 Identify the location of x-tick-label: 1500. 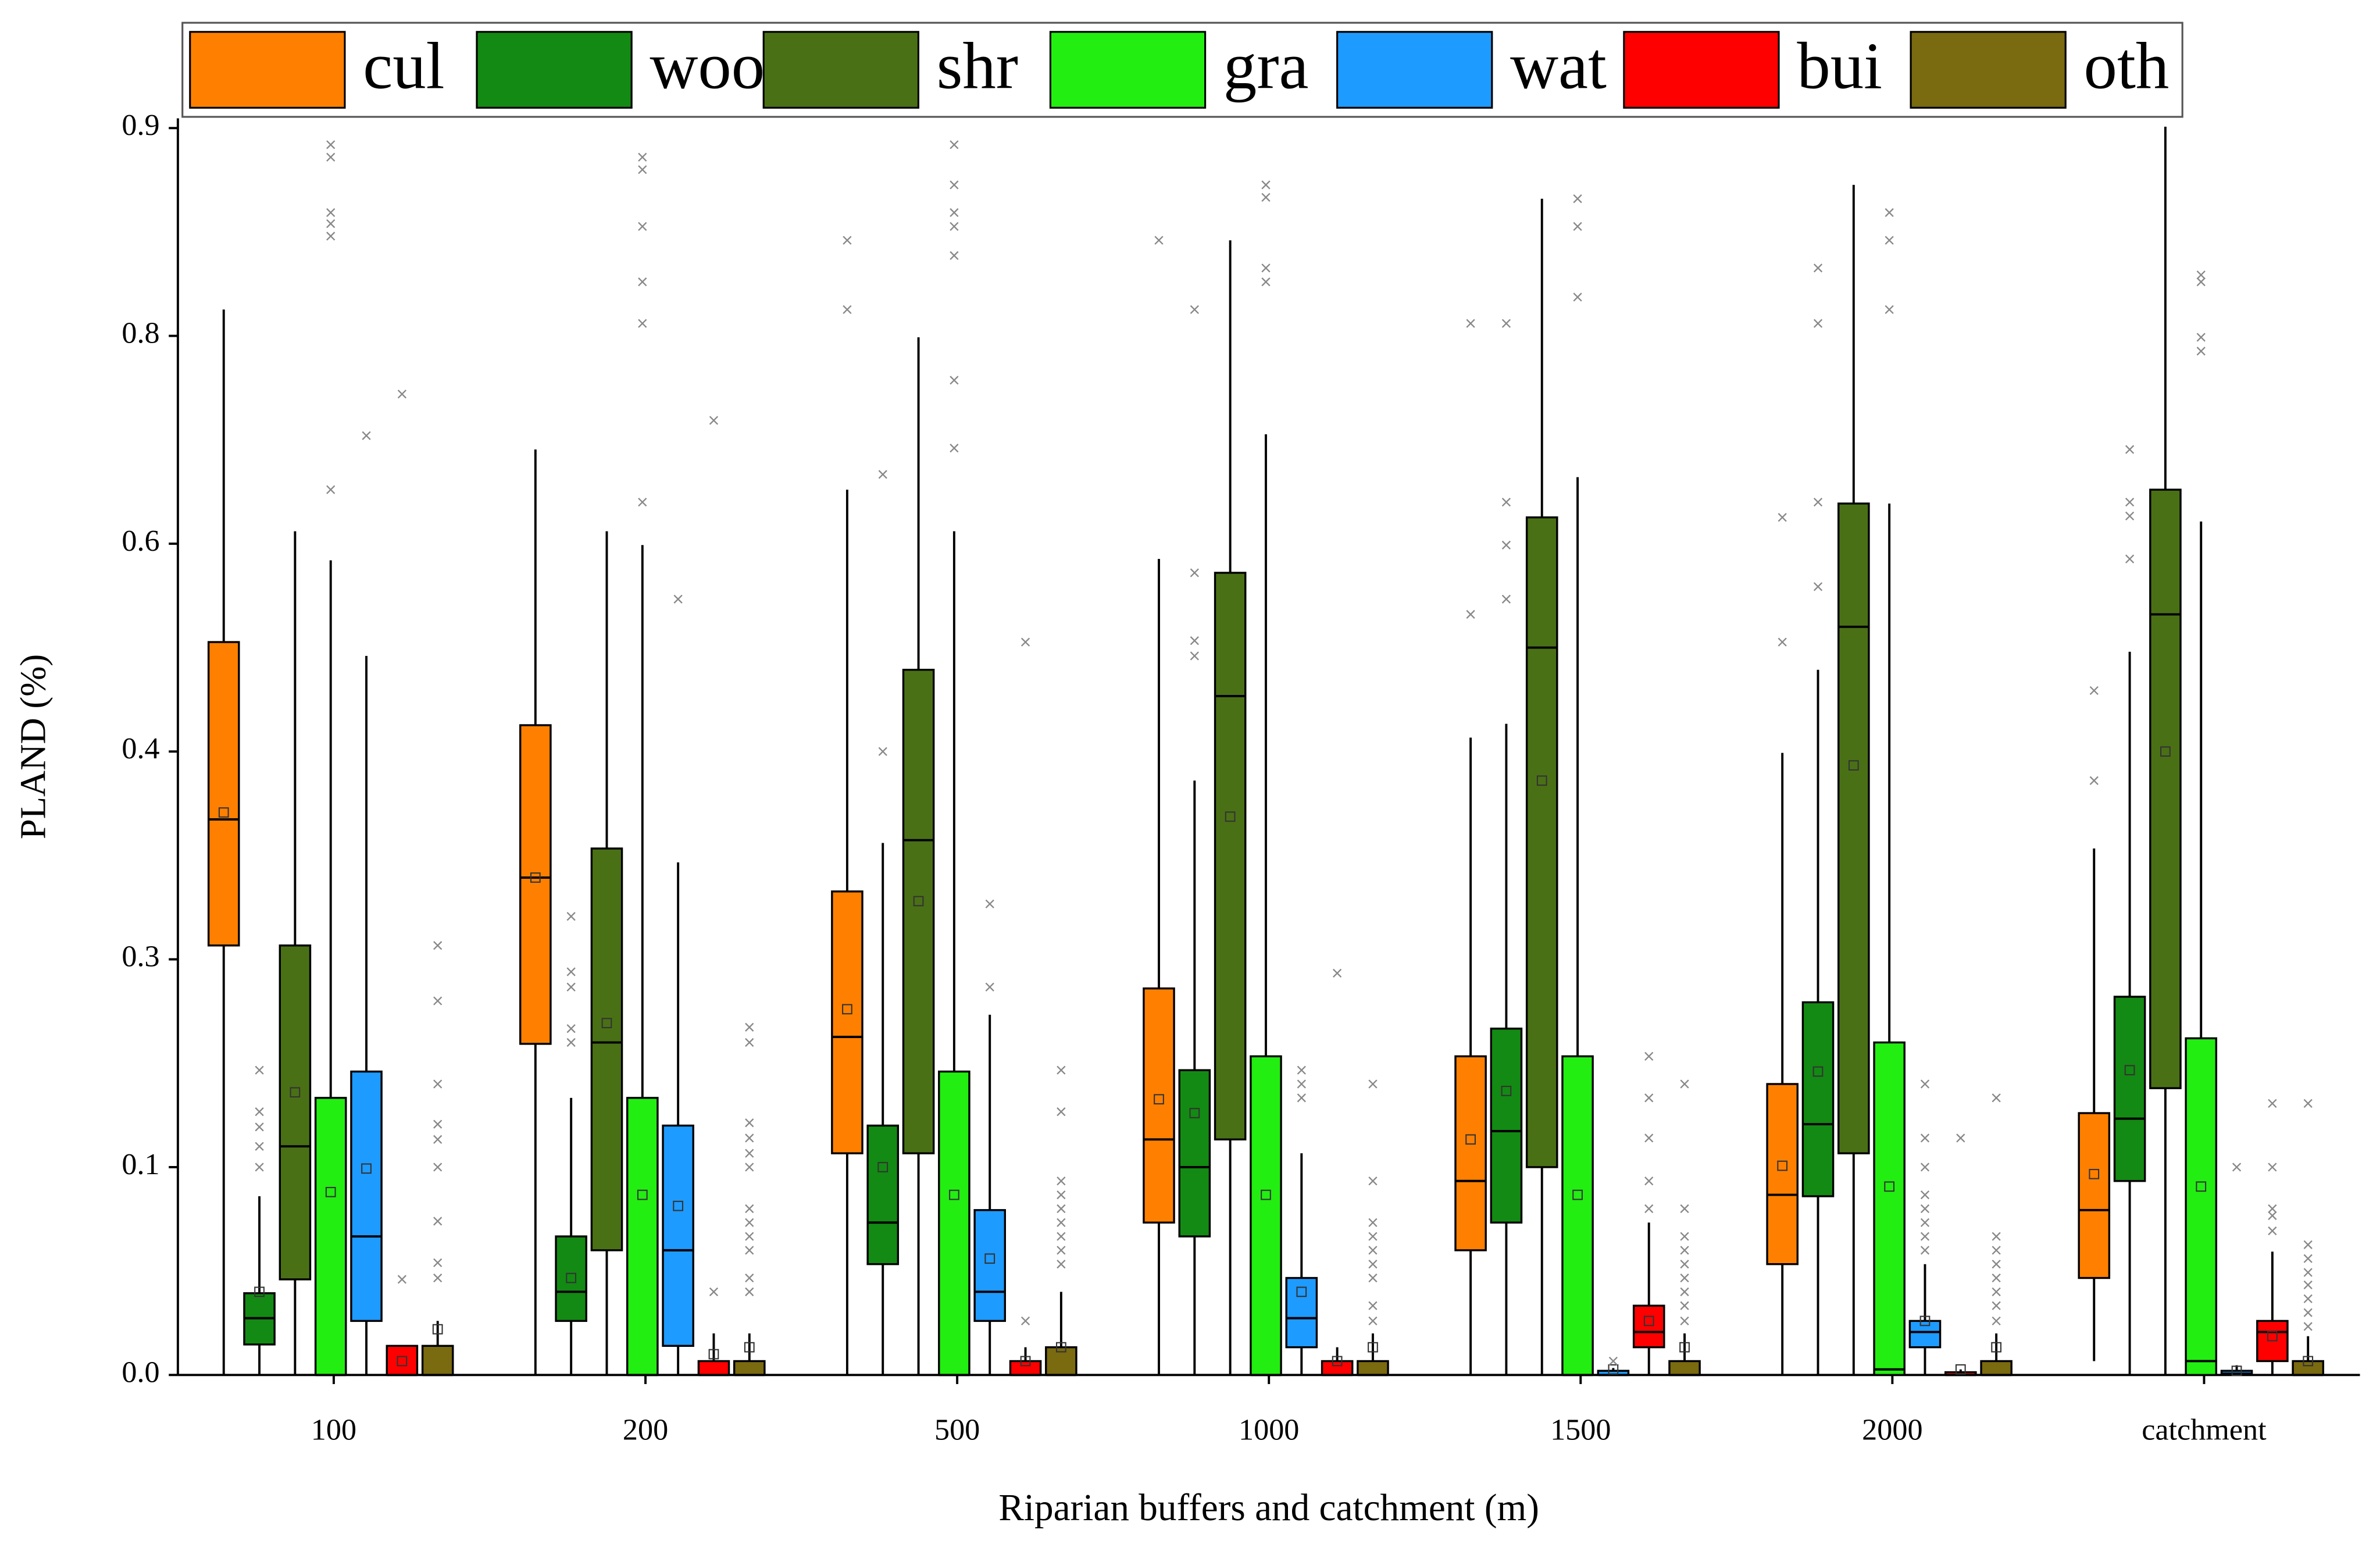
(1580, 1429).